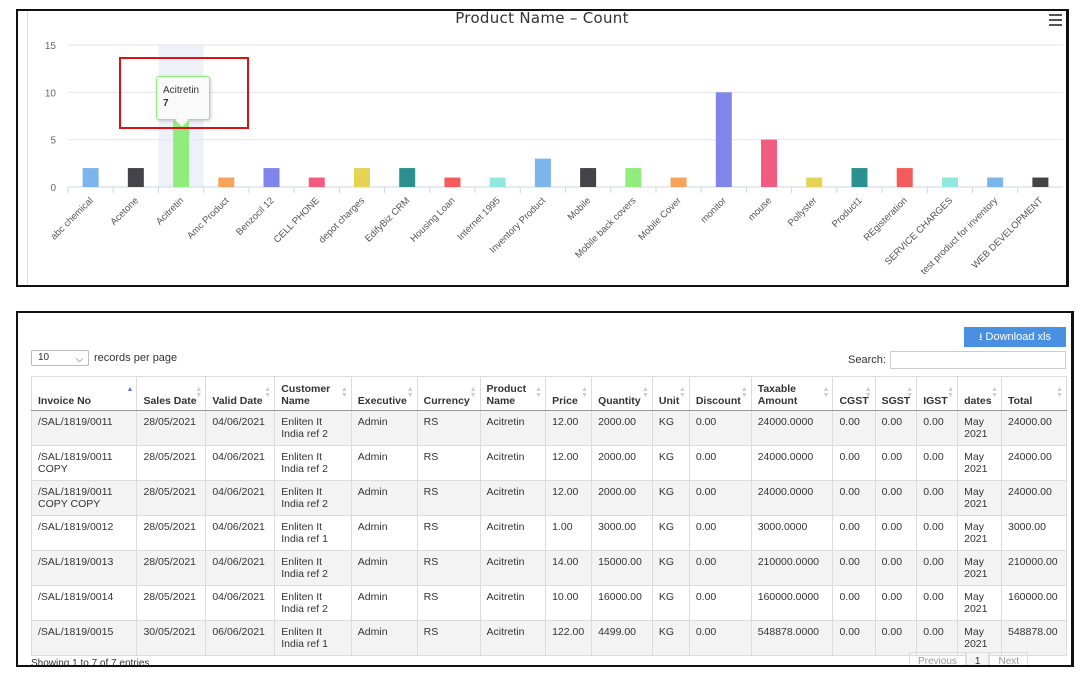  Describe the element at coordinates (125, 211) in the screenshot. I see `x-tick-label: Acetone` at that location.